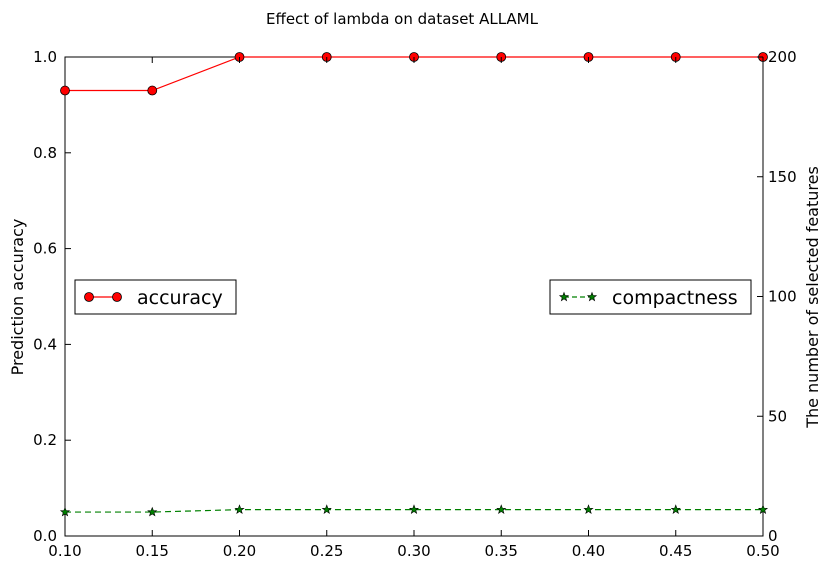  I want to click on y-tick-label: 0.6, so click(45, 249).